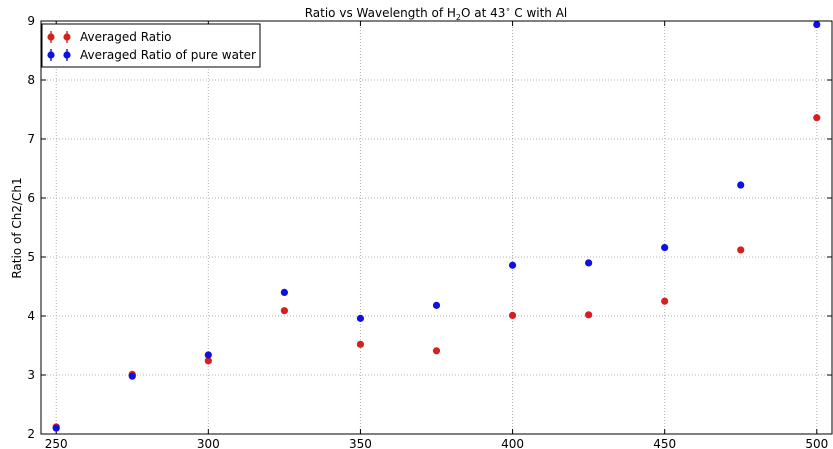 This screenshot has width=833, height=449. Describe the element at coordinates (360, 443) in the screenshot. I see `x-tick-label: 350` at that location.